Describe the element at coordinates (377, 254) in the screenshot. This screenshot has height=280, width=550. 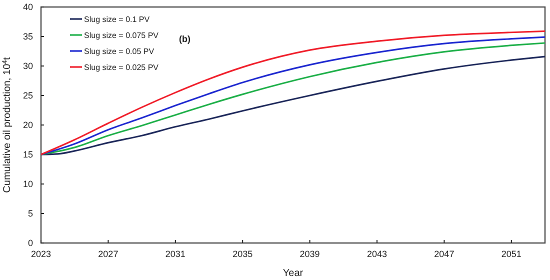
I see `x-tick-label: 2043` at that location.